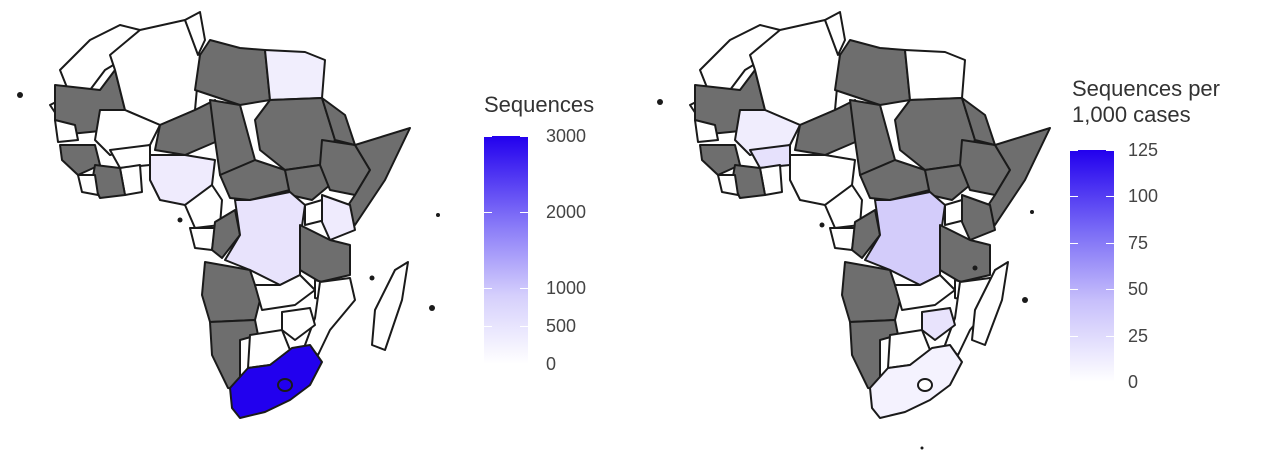  I want to click on legend-tick-label: 75, so click(1138, 242).